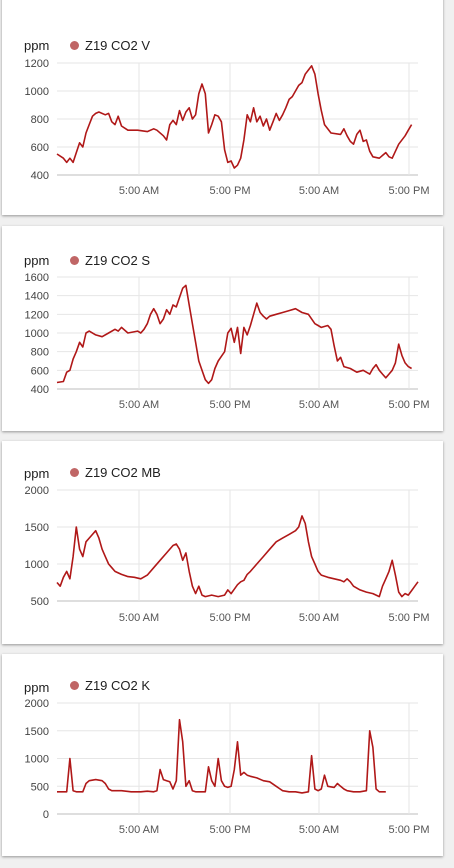 Image resolution: width=454 pixels, height=868 pixels. What do you see at coordinates (123, 472) in the screenshot?
I see `legend-label: Z19 CO2 MB` at bounding box center [123, 472].